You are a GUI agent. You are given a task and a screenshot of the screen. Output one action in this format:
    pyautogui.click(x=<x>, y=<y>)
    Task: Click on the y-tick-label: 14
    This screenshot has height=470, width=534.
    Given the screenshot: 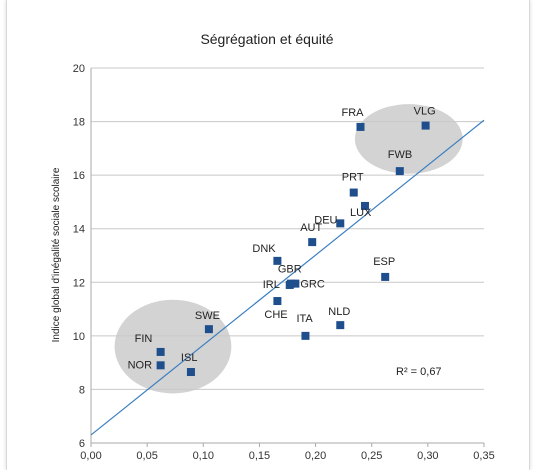 What is the action you would take?
    pyautogui.click(x=79, y=230)
    